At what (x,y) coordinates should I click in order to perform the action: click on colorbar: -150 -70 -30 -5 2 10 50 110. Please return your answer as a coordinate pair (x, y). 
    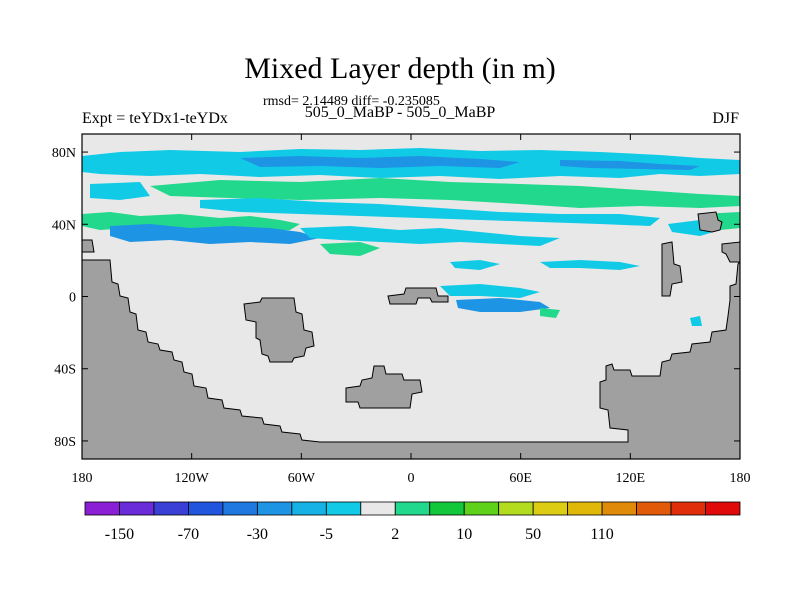
    Looking at the image, I should click on (412, 522).